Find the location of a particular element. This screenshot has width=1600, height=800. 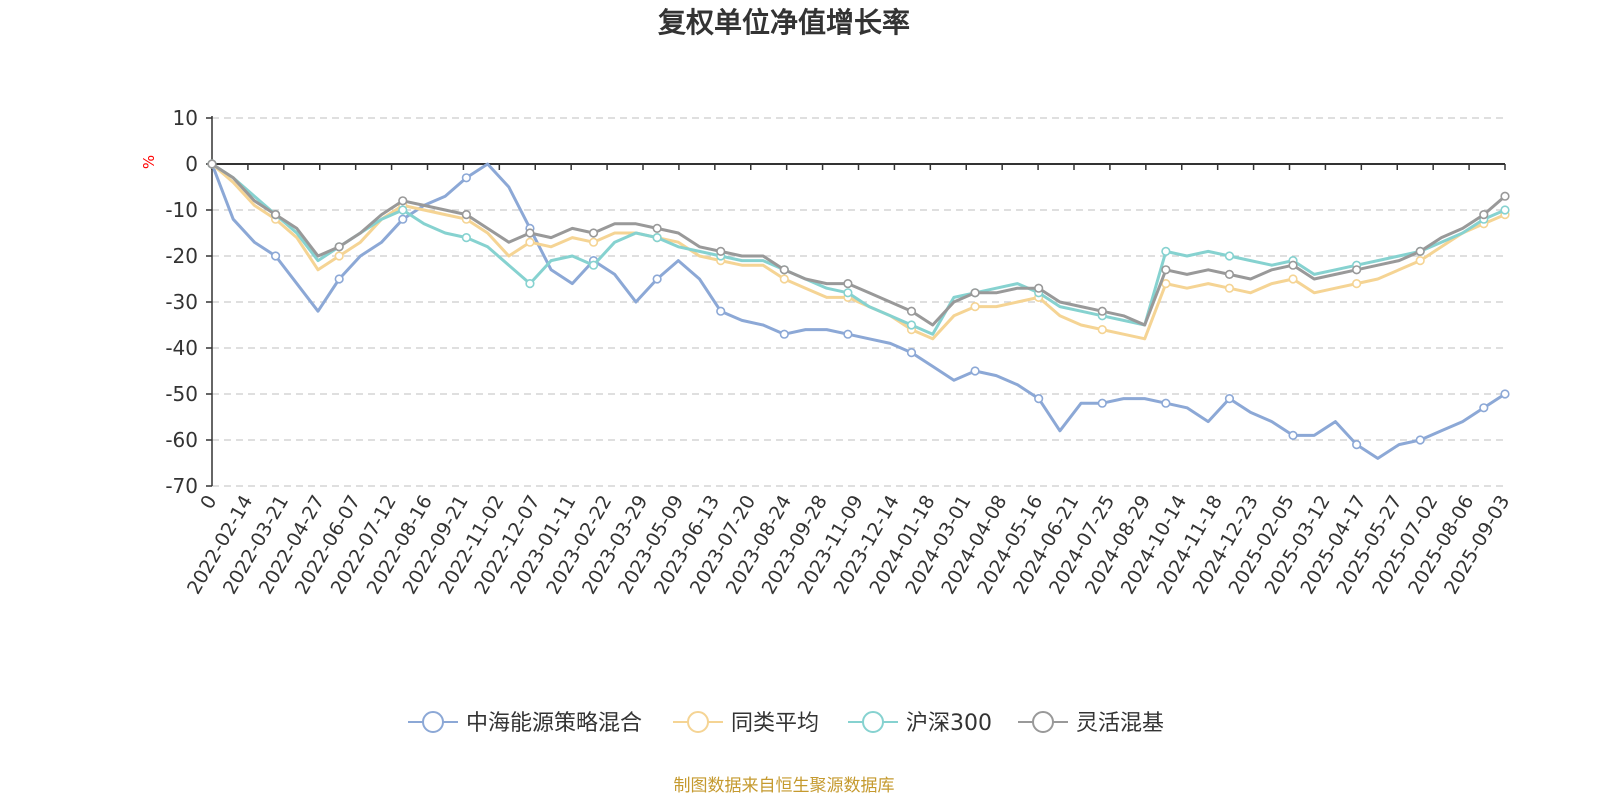

y-tick-label: -10 is located at coordinates (181, 210).